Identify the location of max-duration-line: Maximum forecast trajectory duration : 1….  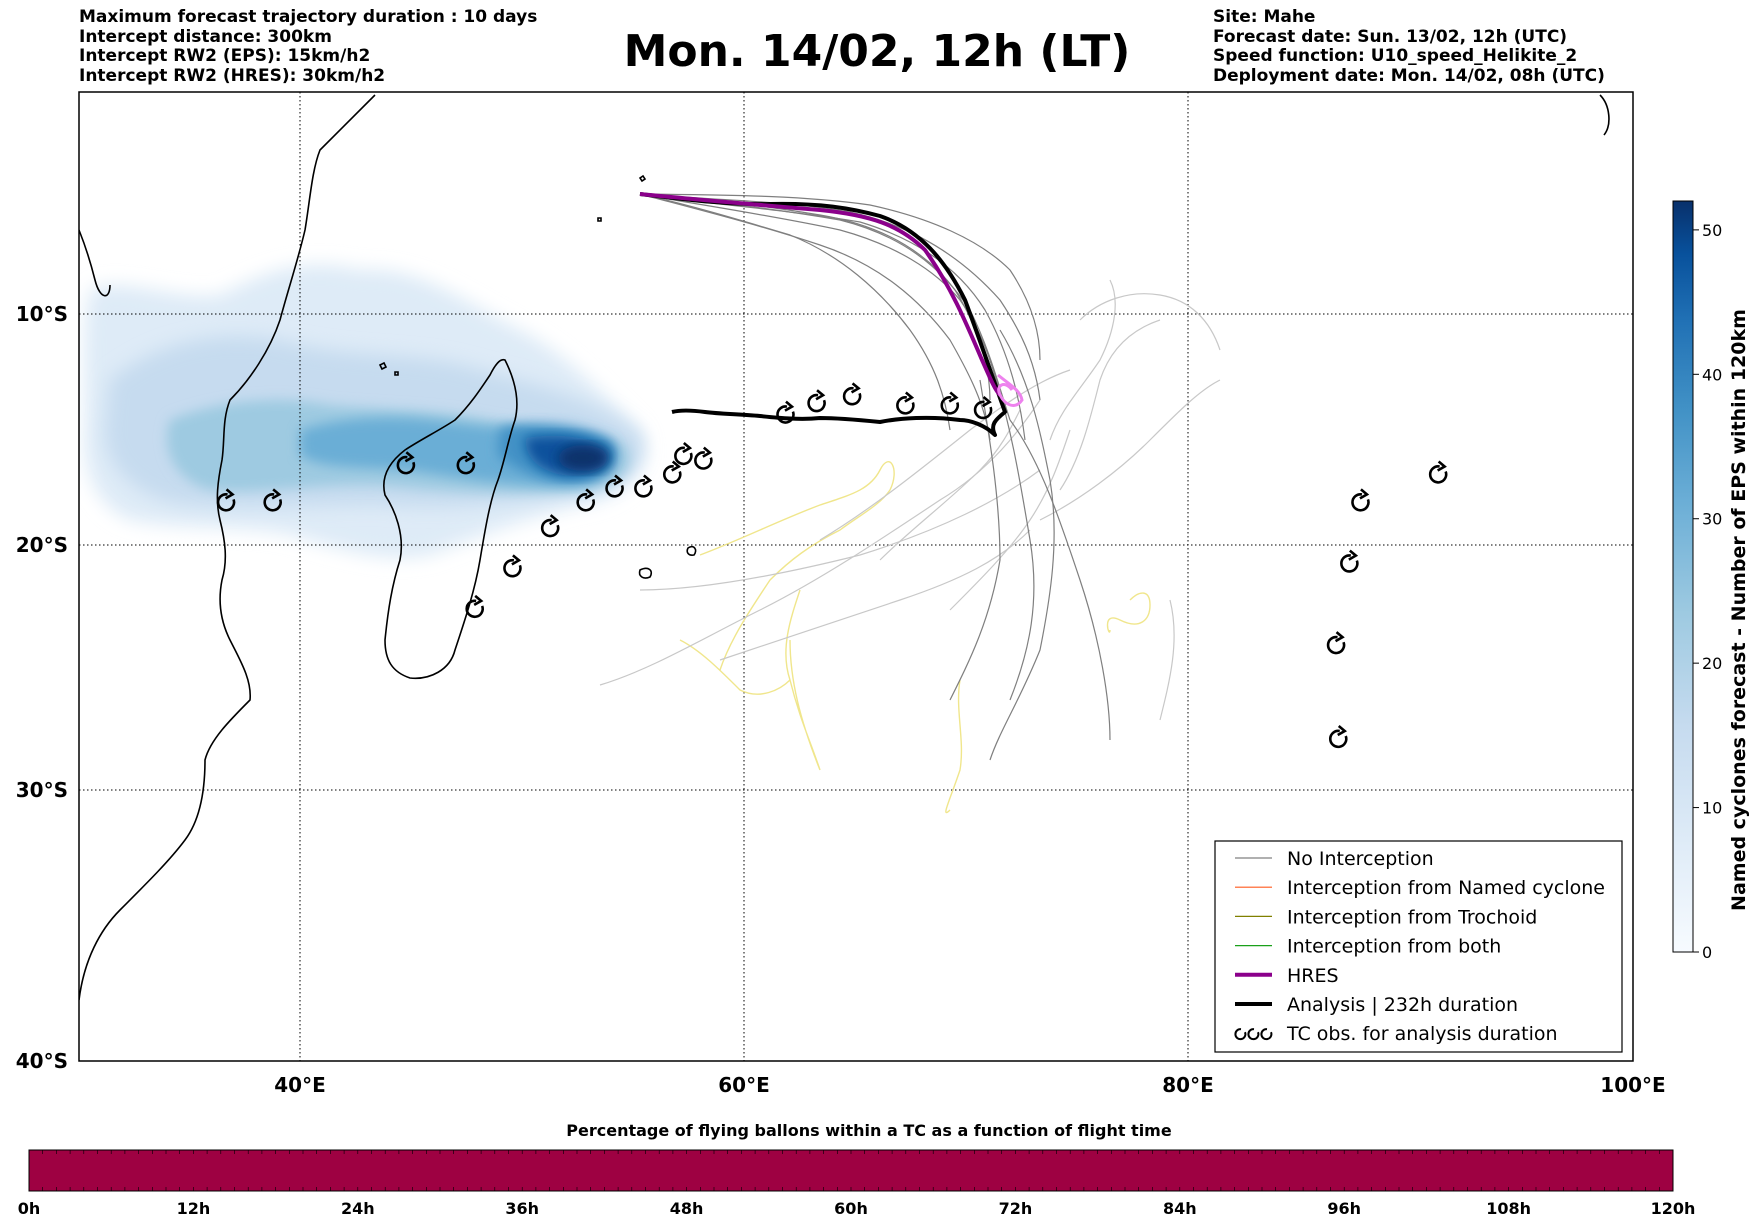
(308, 17).